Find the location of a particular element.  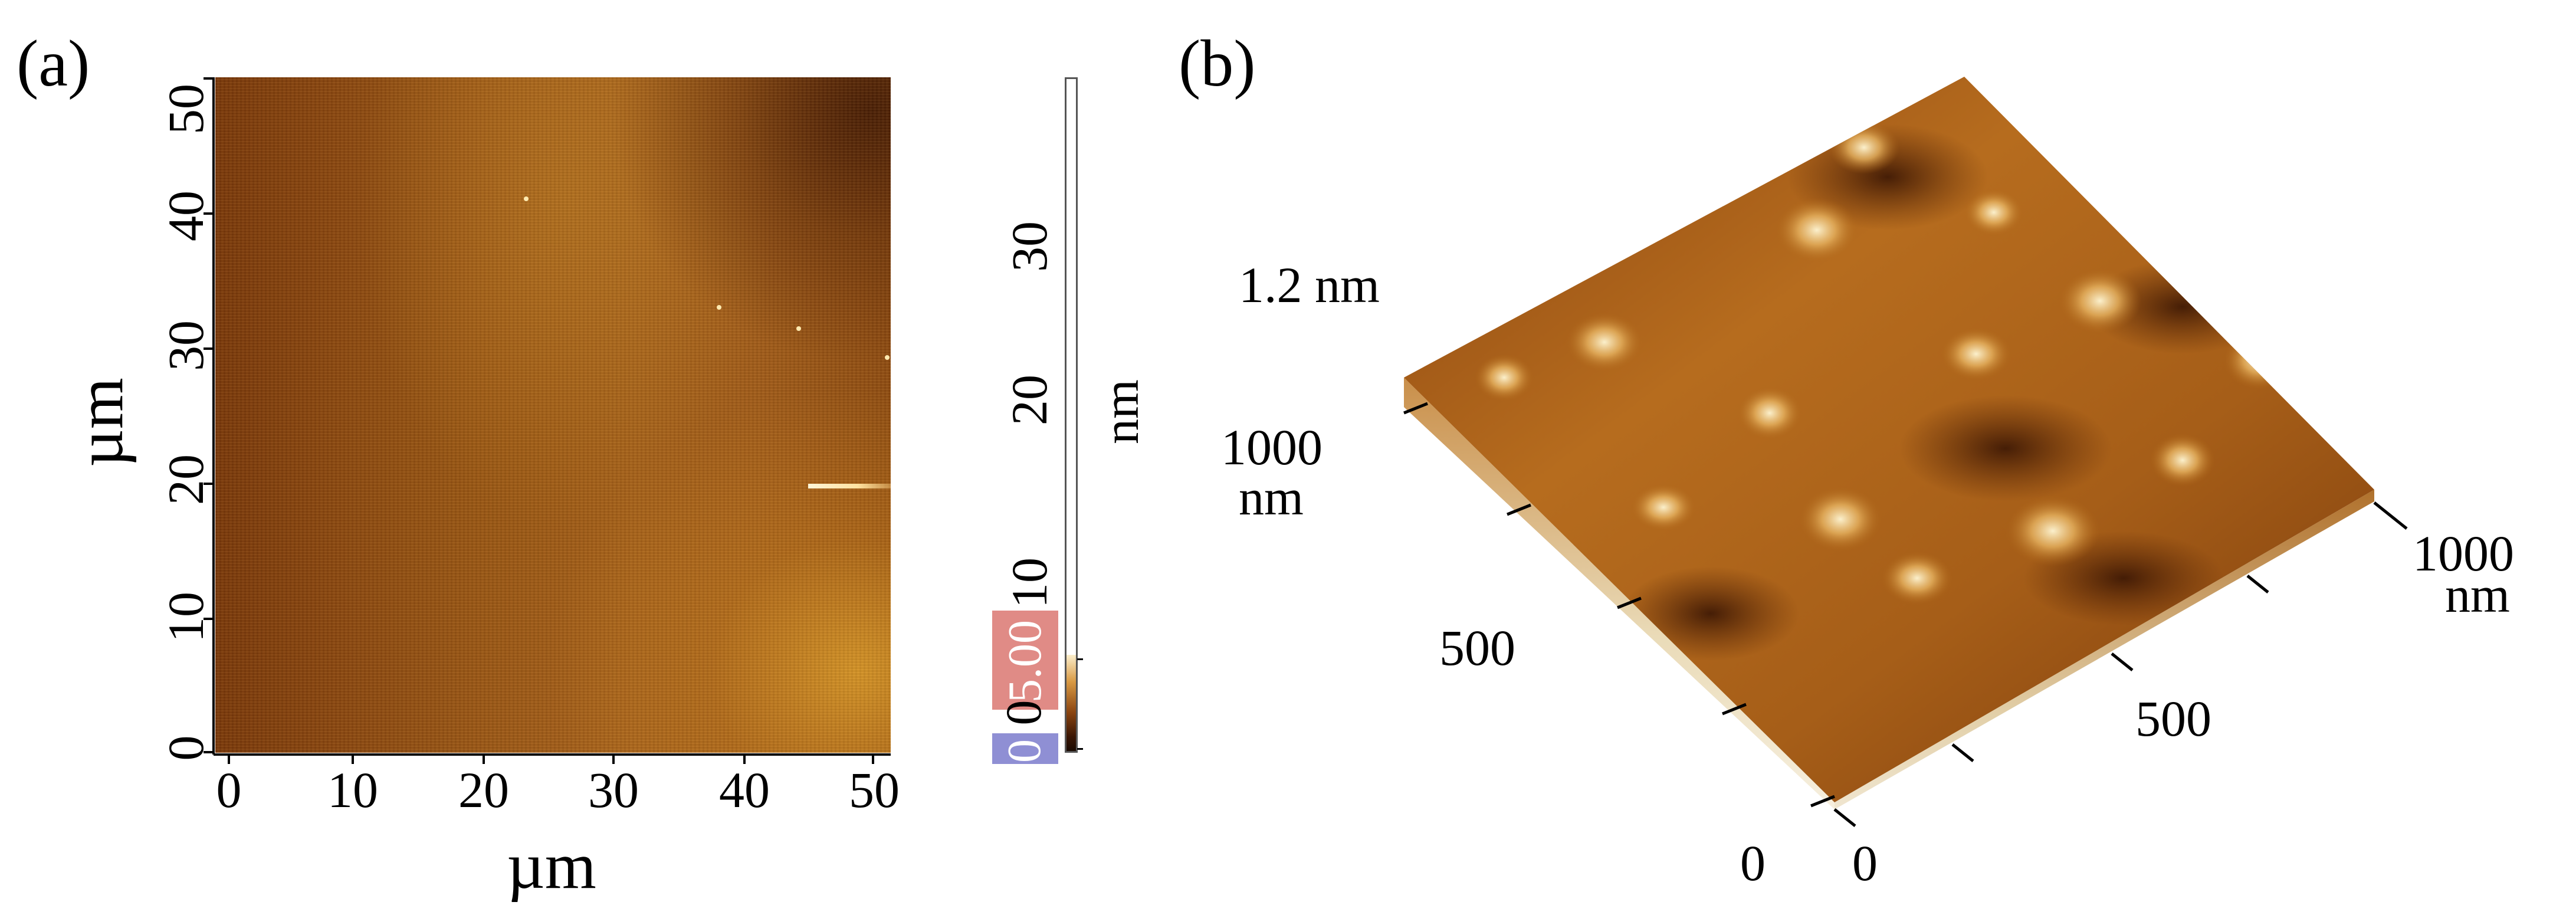

x-tick-label: 40 is located at coordinates (744, 790).